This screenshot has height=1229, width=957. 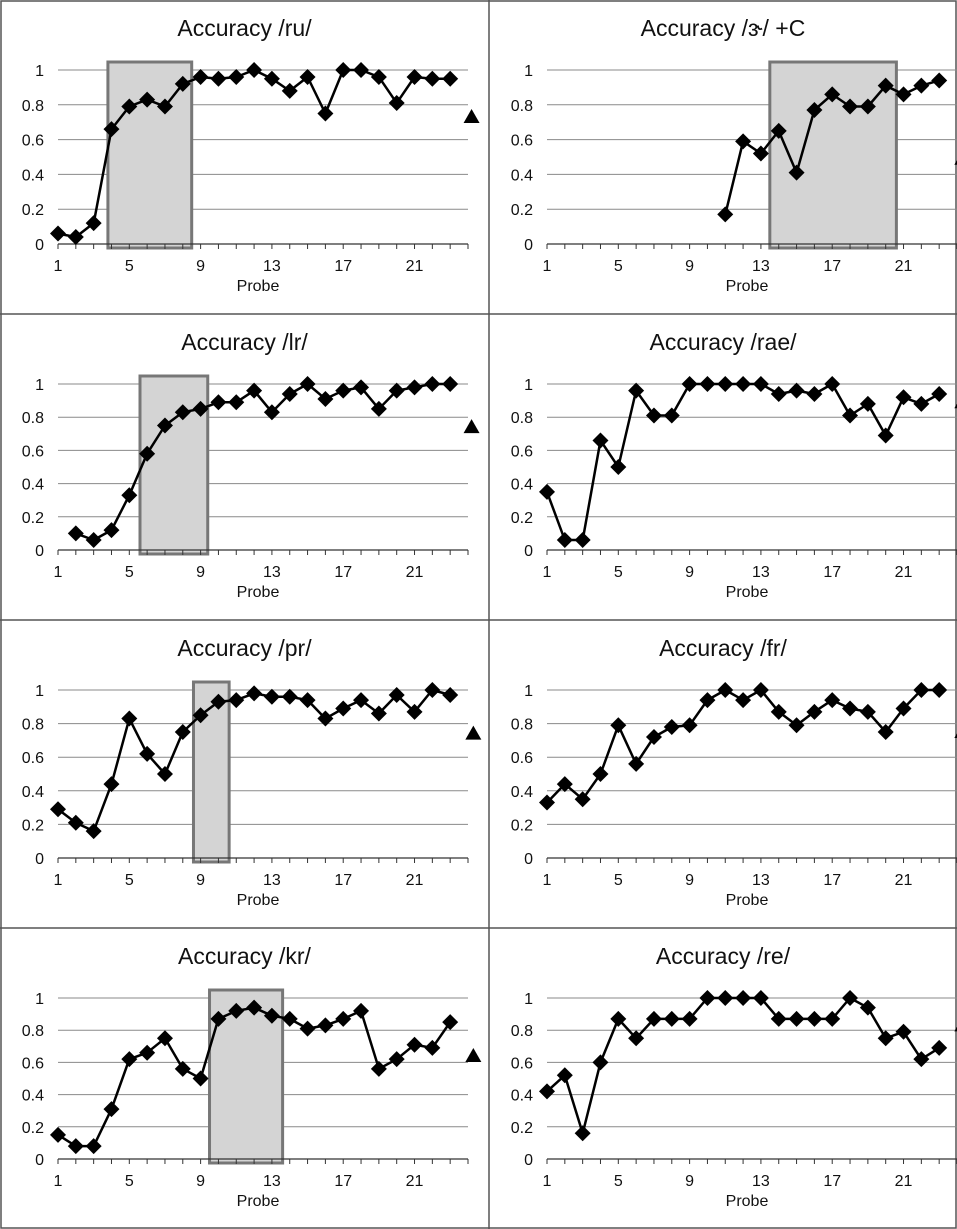 What do you see at coordinates (244, 342) in the screenshot?
I see `chart-title: Accuracy /lr/` at bounding box center [244, 342].